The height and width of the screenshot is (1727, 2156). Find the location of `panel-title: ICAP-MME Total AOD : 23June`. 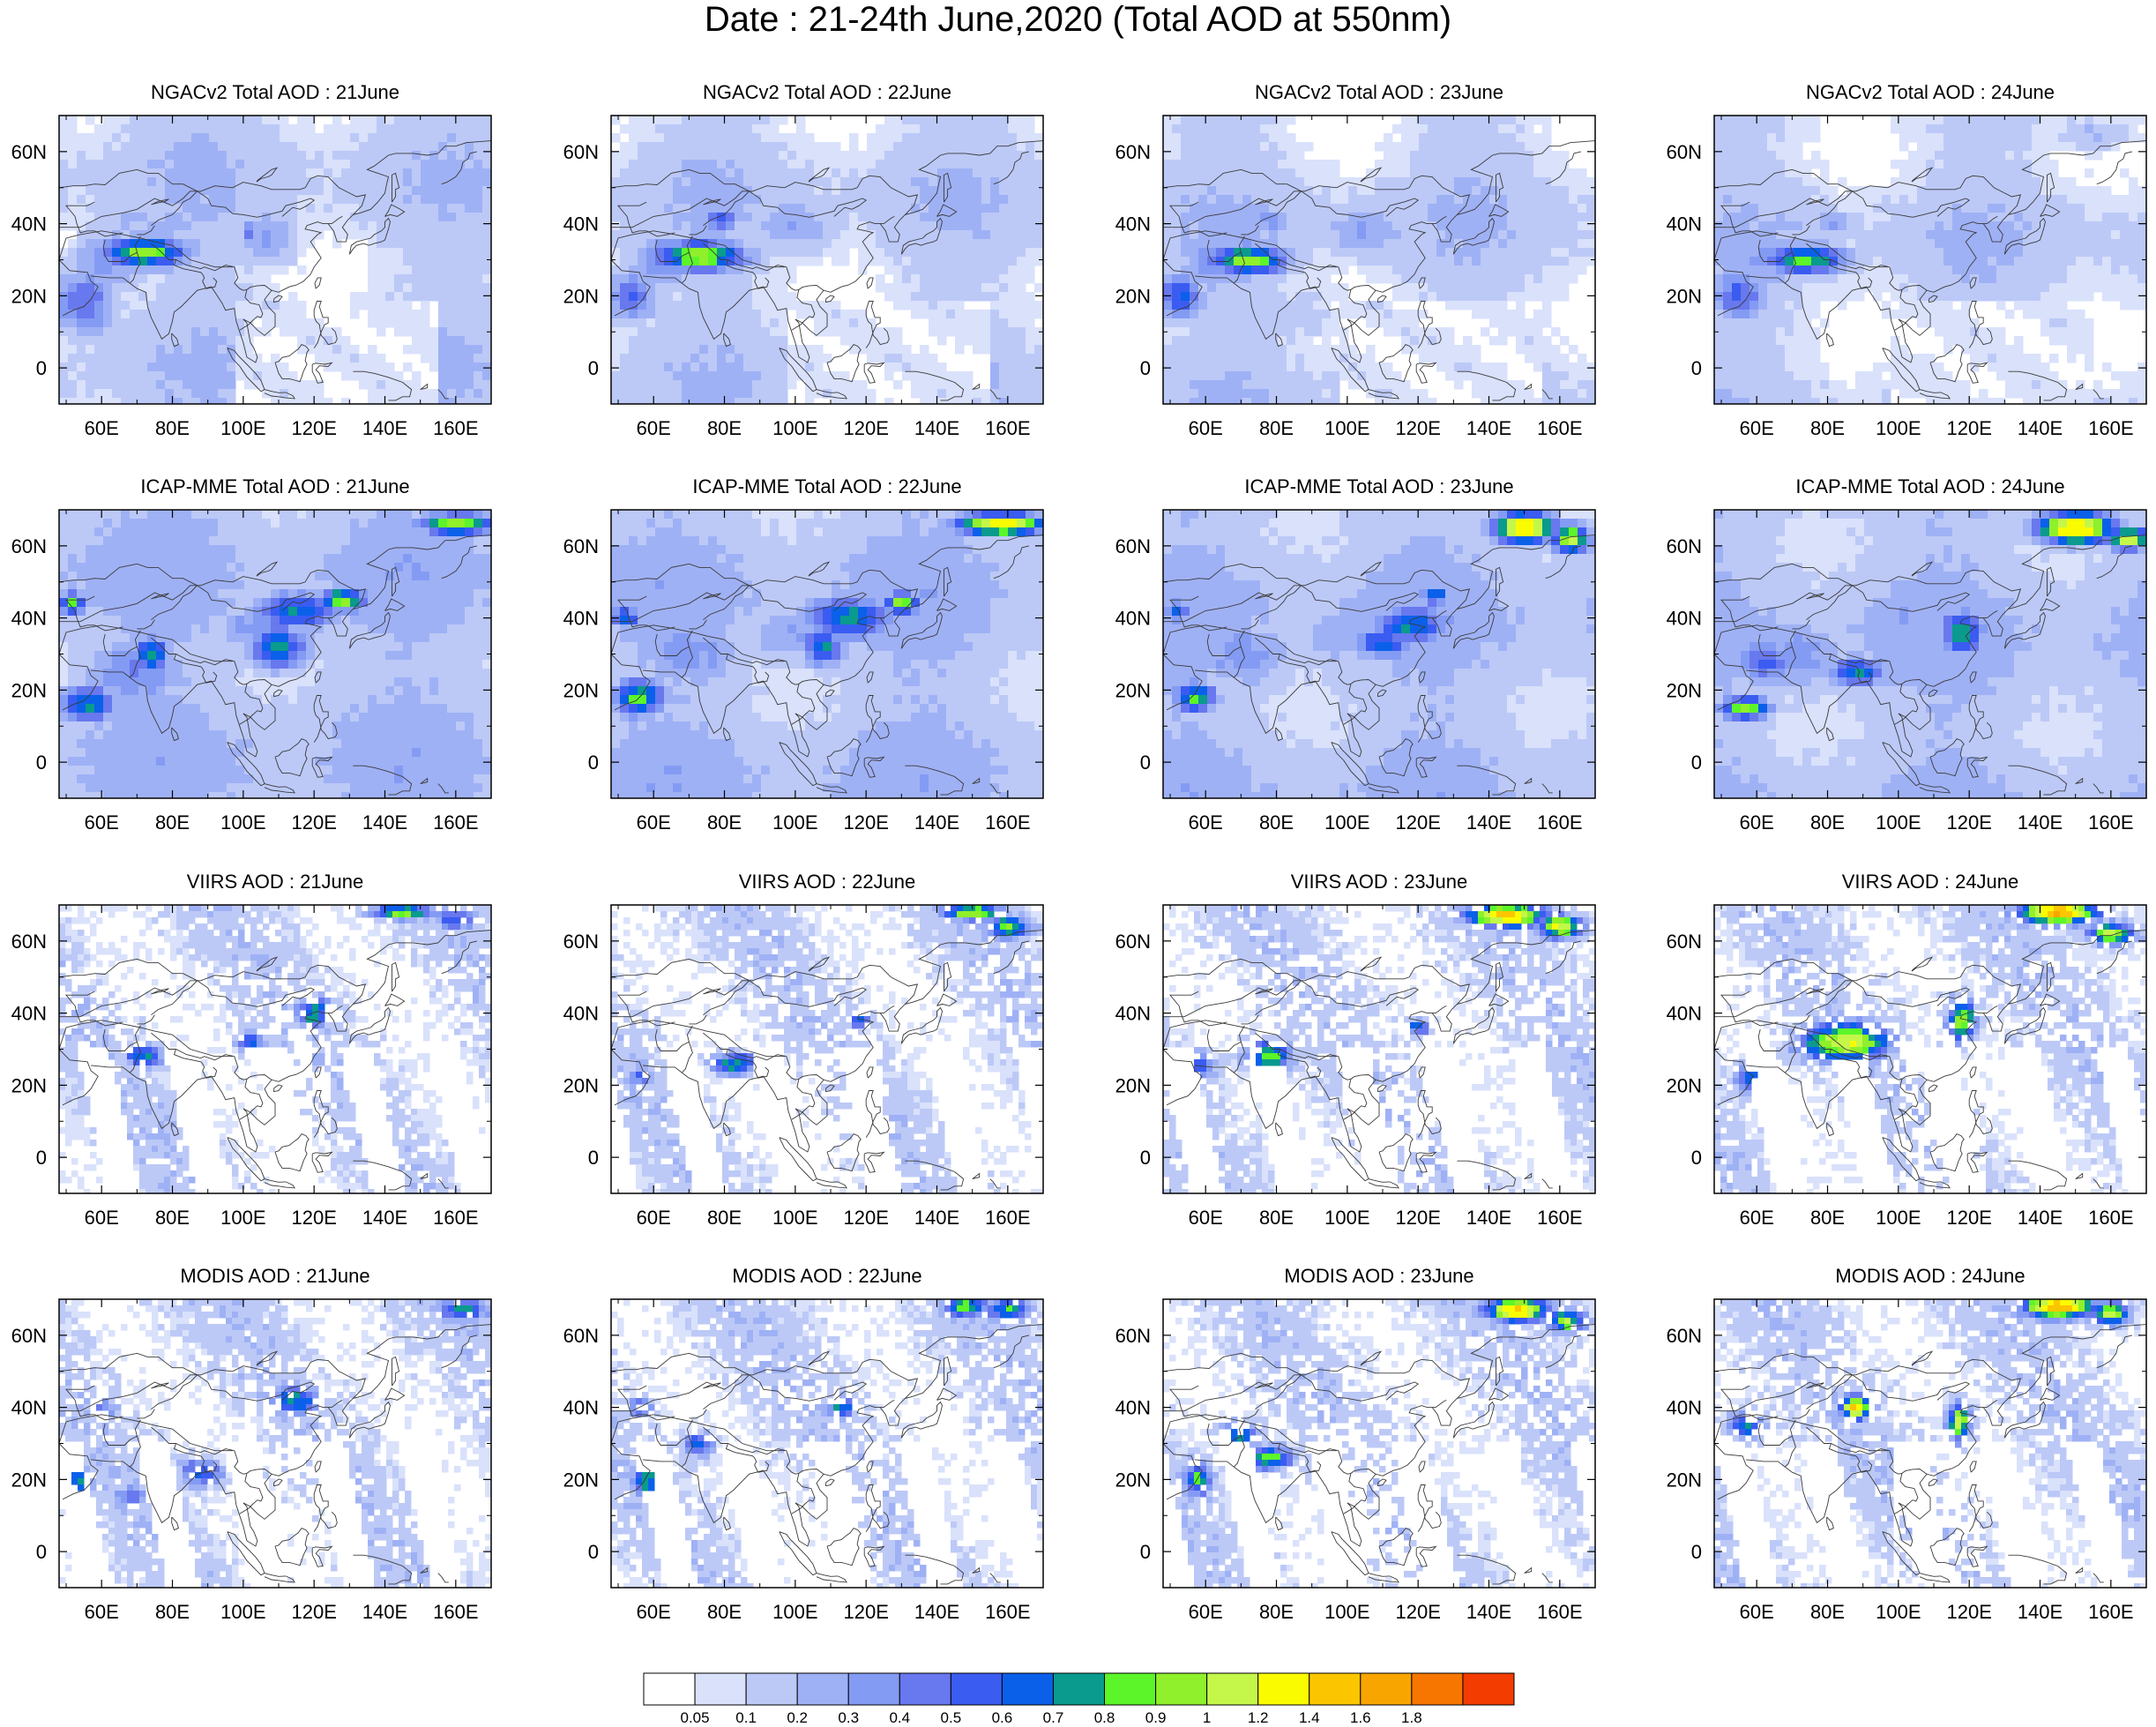

panel-title: ICAP-MME Total AOD : 23June is located at coordinates (1379, 486).